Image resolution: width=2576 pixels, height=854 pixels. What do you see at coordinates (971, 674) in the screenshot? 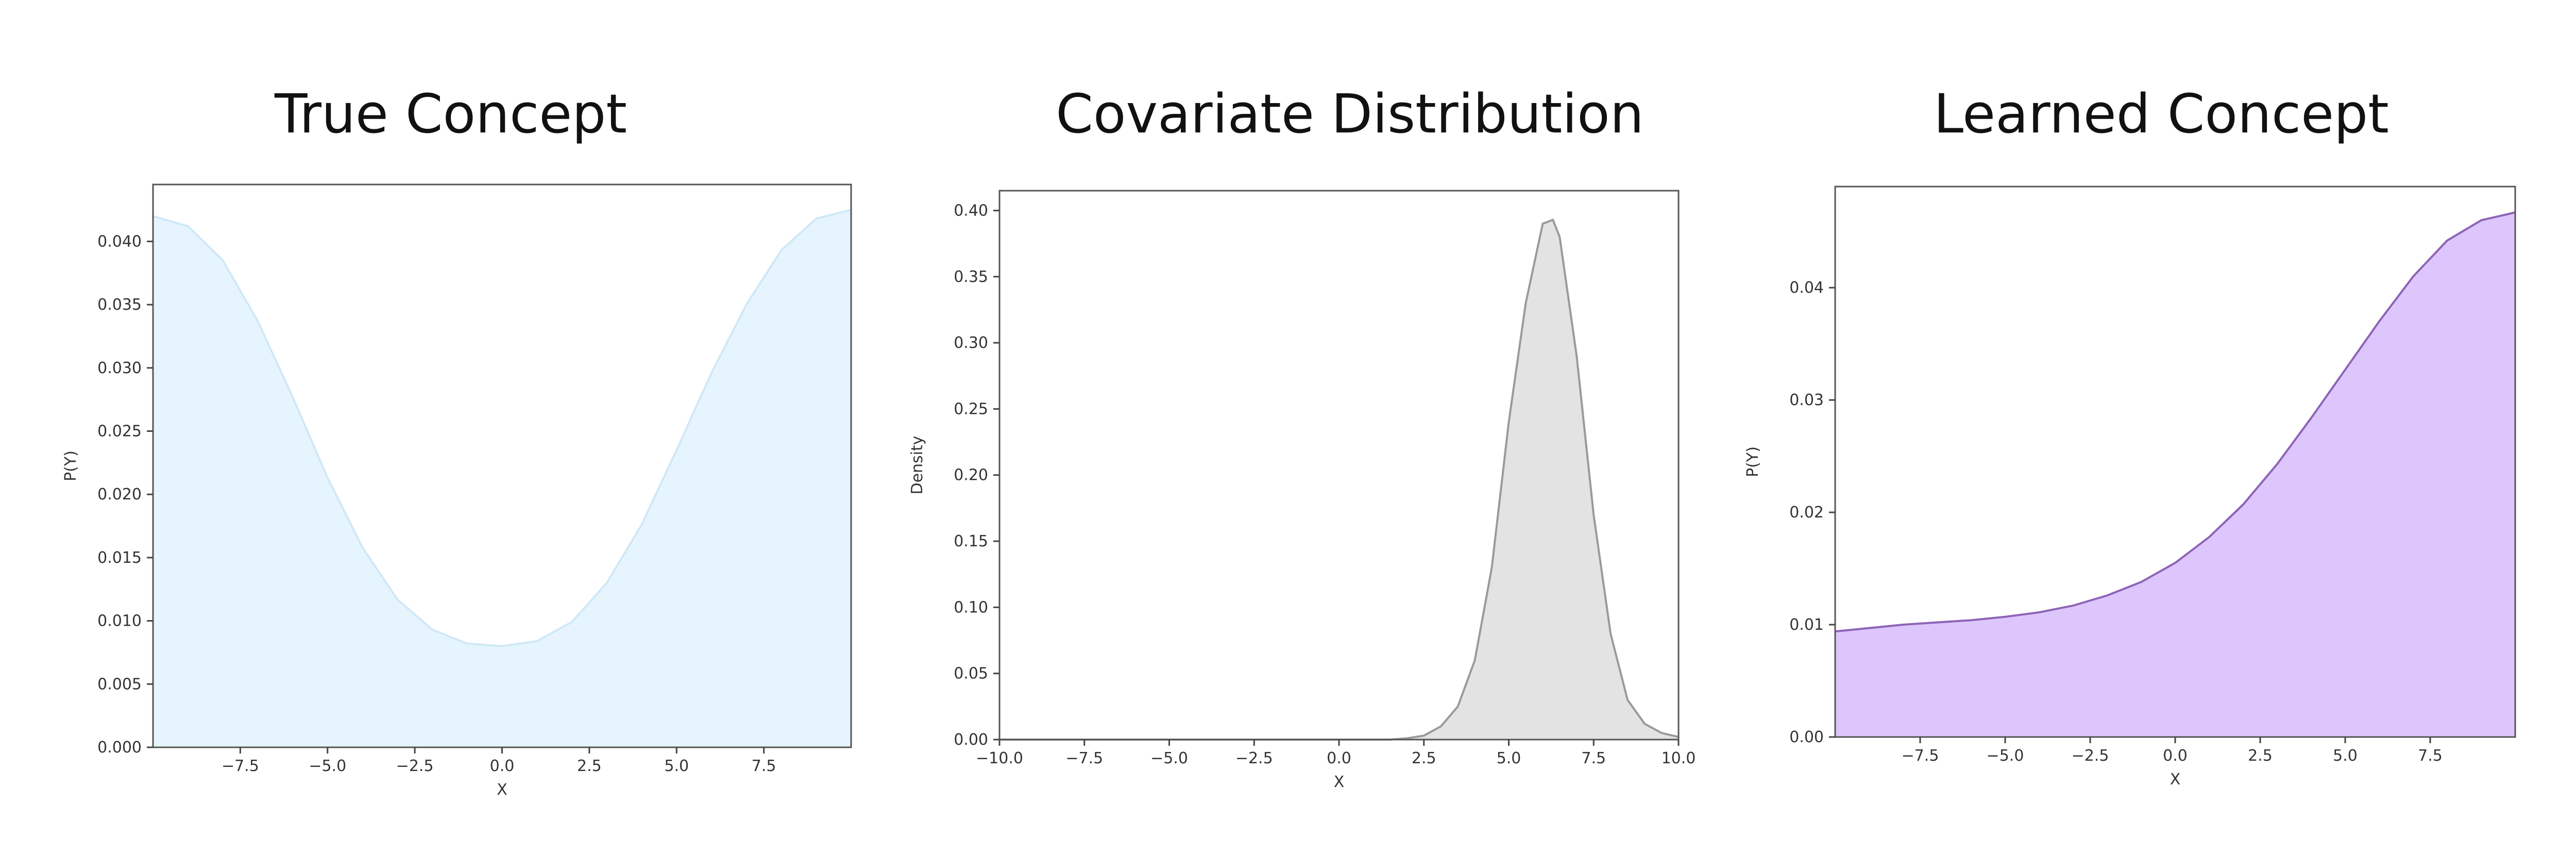
I see `covariate-ytick-label: 0.05` at bounding box center [971, 674].